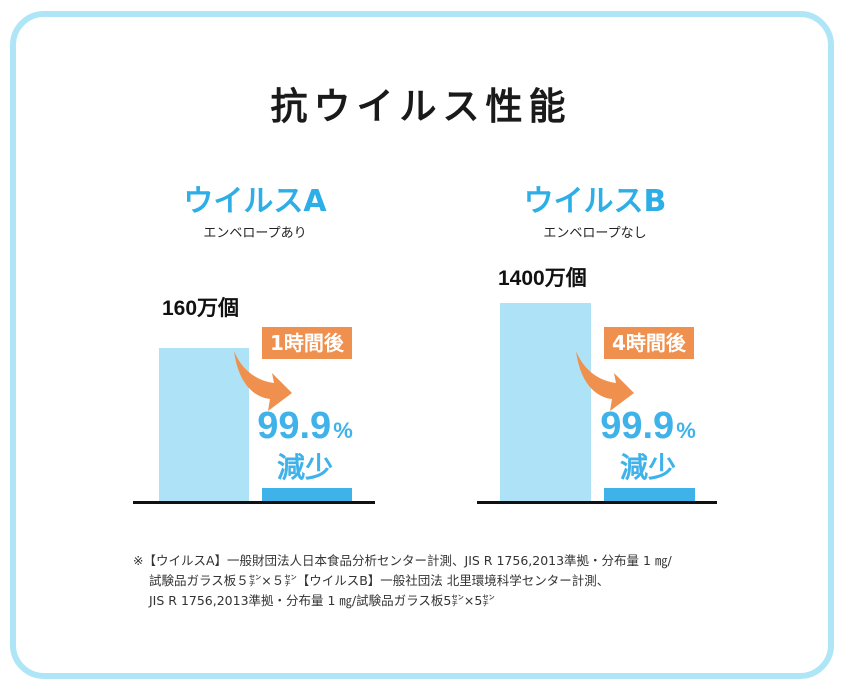 The image size is (842, 688). Describe the element at coordinates (637, 426) in the screenshot. I see `chart-b-reduction-value: 99.9` at that location.